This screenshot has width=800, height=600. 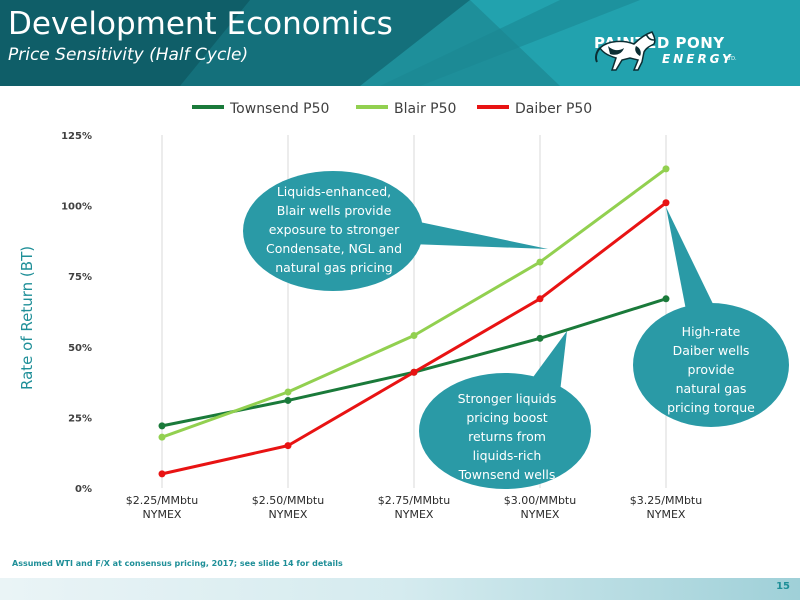 What do you see at coordinates (625, 51) in the screenshot?
I see `horse-icon` at bounding box center [625, 51].